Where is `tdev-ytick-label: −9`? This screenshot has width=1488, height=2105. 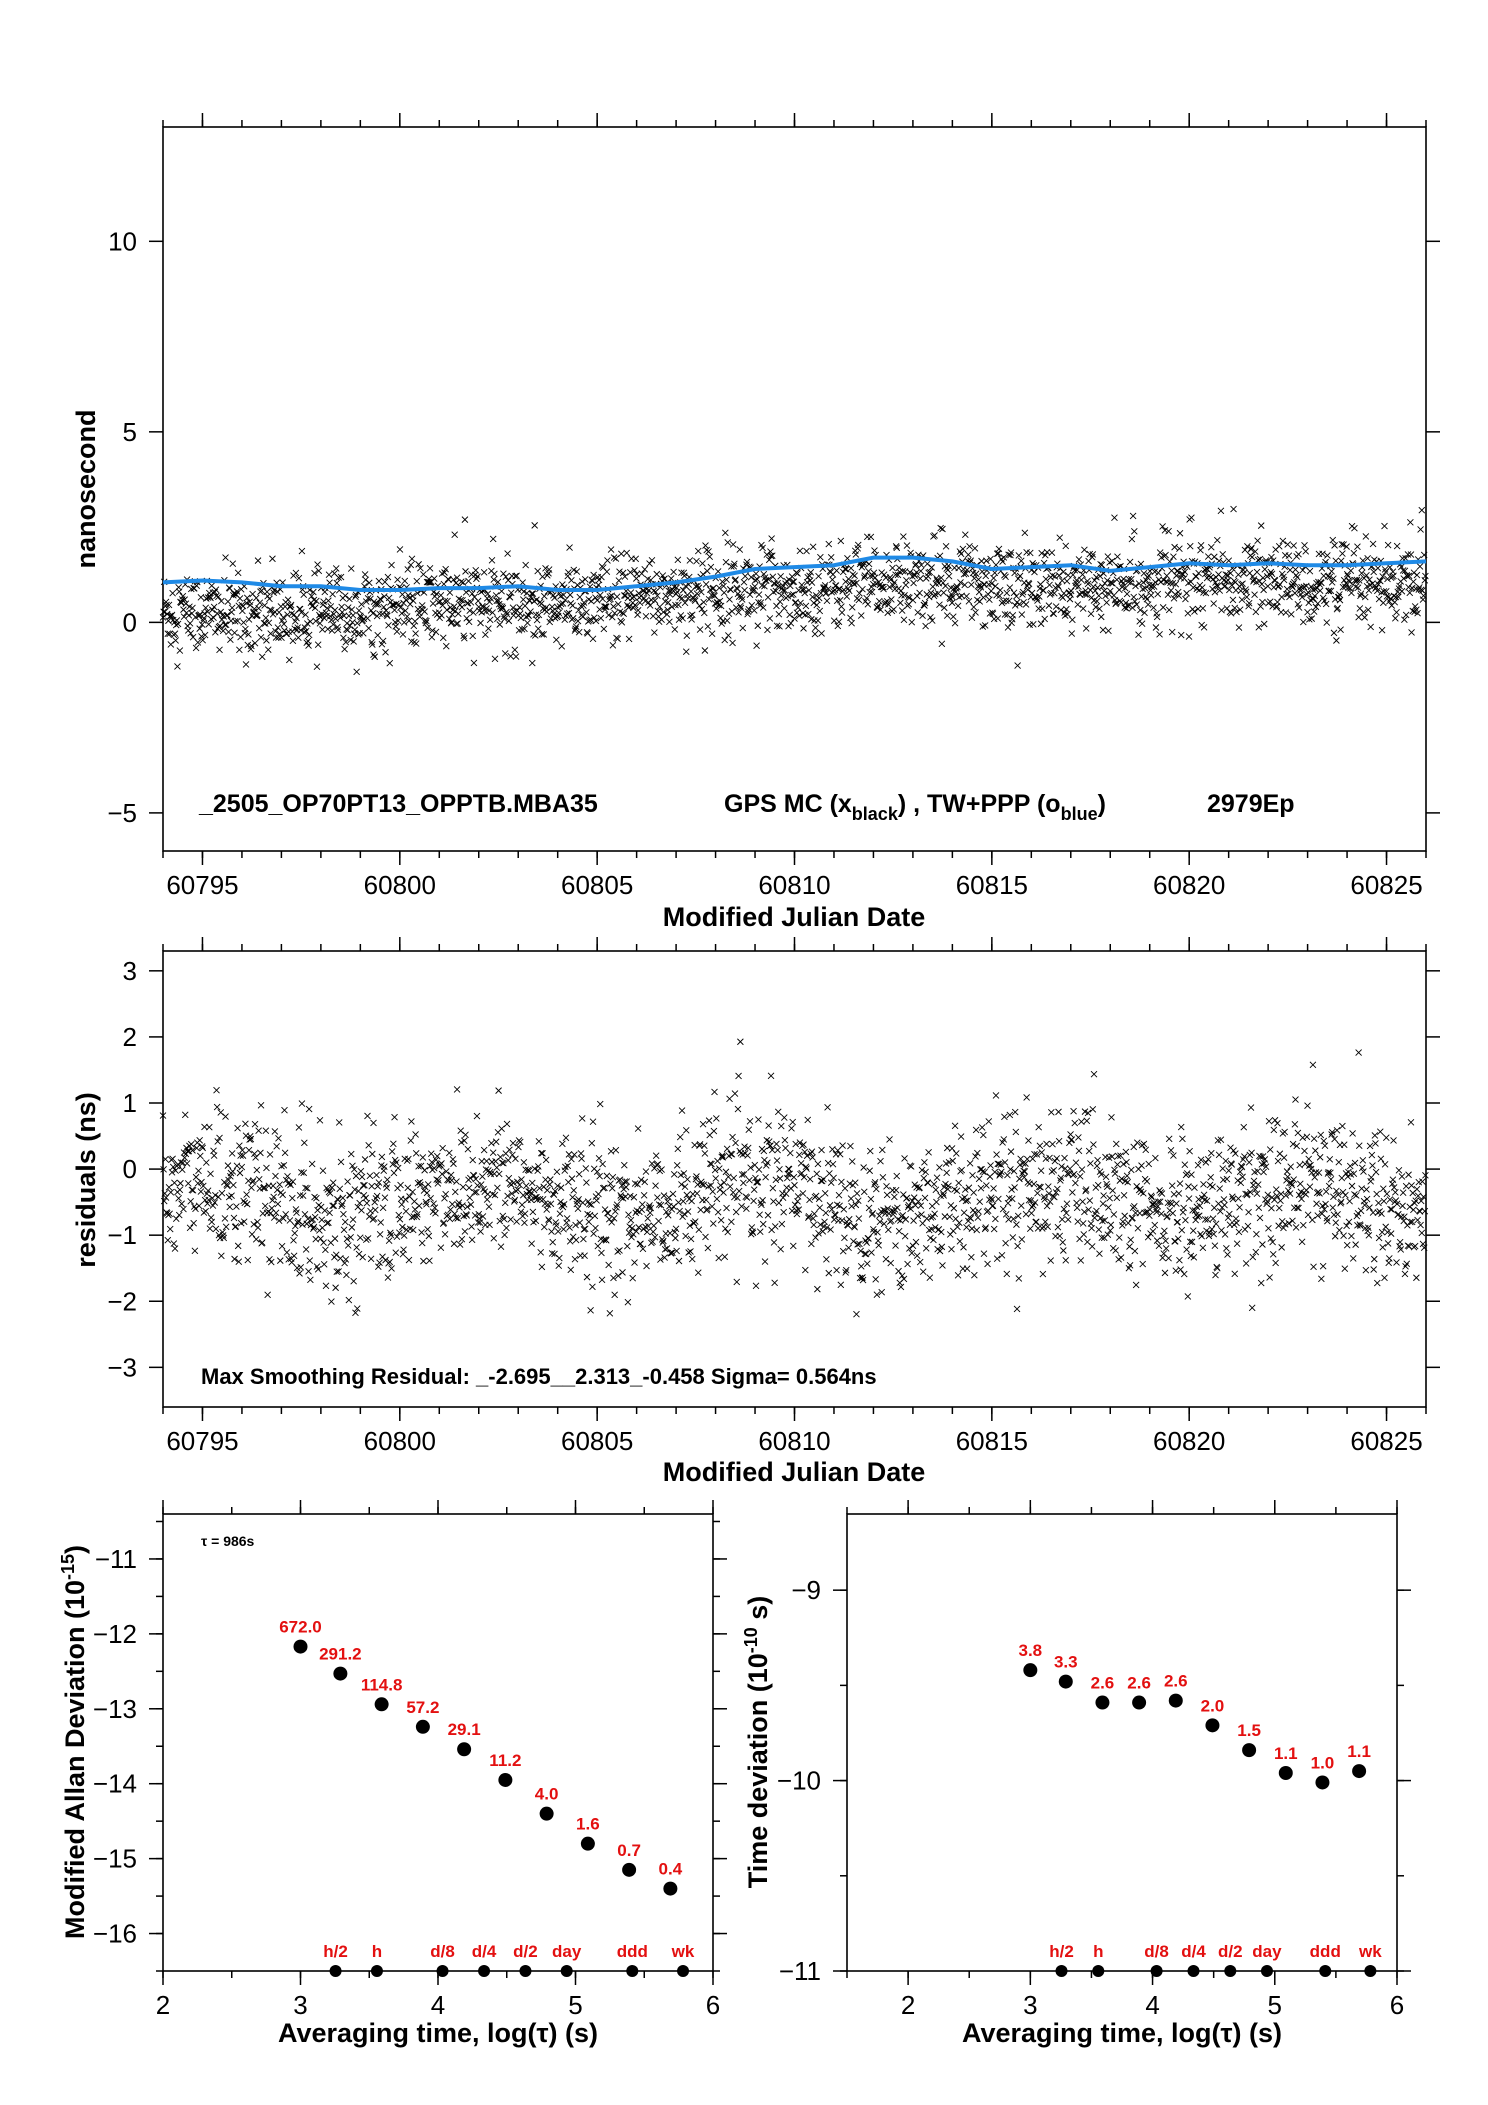 tdev-ytick-label: −9 is located at coordinates (806, 1590).